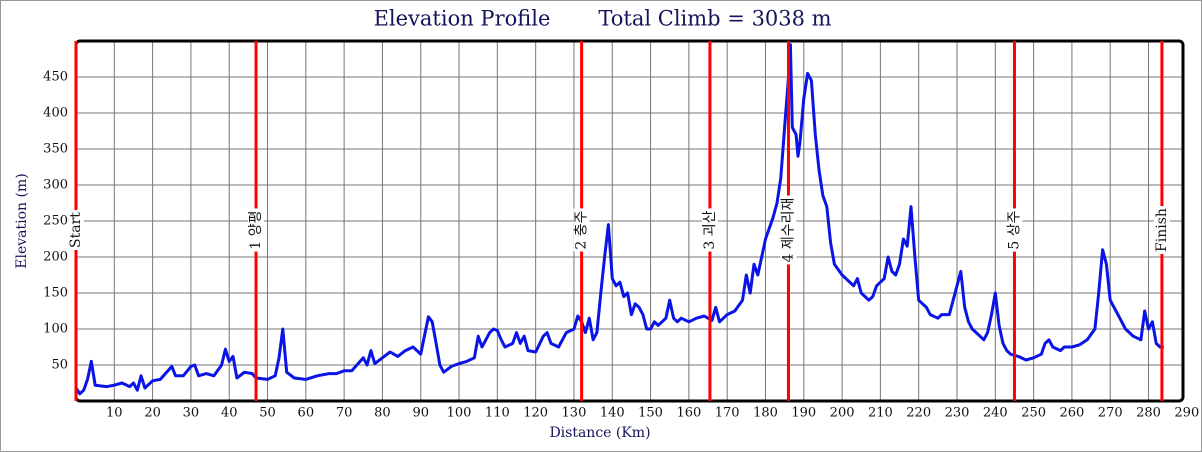 The width and height of the screenshot is (1202, 452). I want to click on checkpoint-label: 3 괴산, so click(710, 229).